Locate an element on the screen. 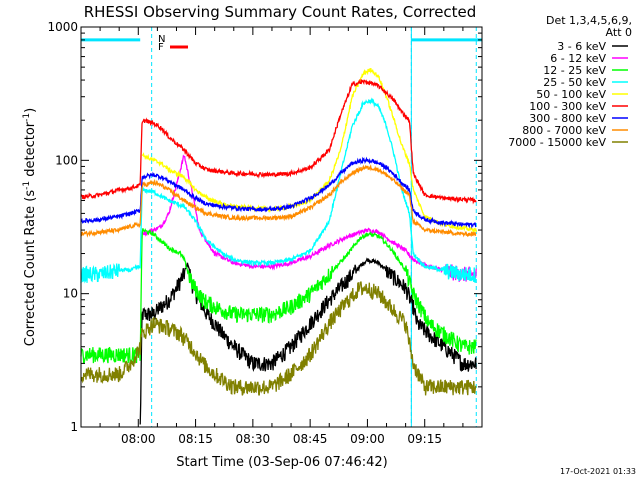  y-tick-label: 10 is located at coordinates (70, 294).